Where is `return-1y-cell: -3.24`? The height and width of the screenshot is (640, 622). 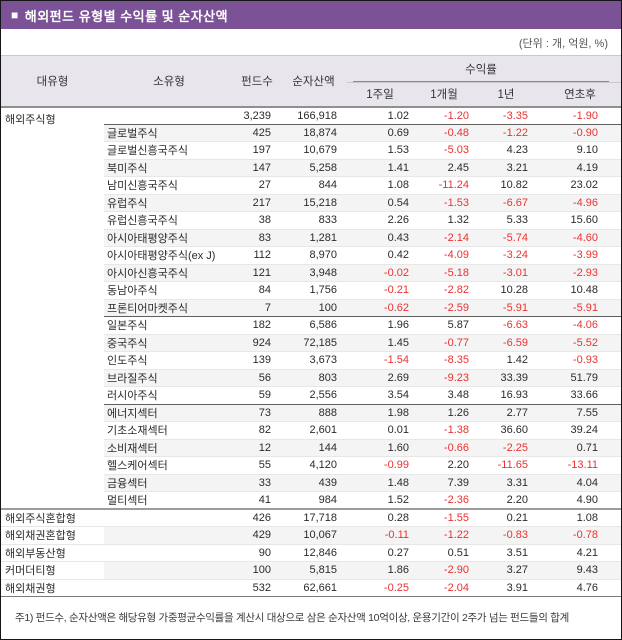
return-1y-cell: -3.24 is located at coordinates (506, 255).